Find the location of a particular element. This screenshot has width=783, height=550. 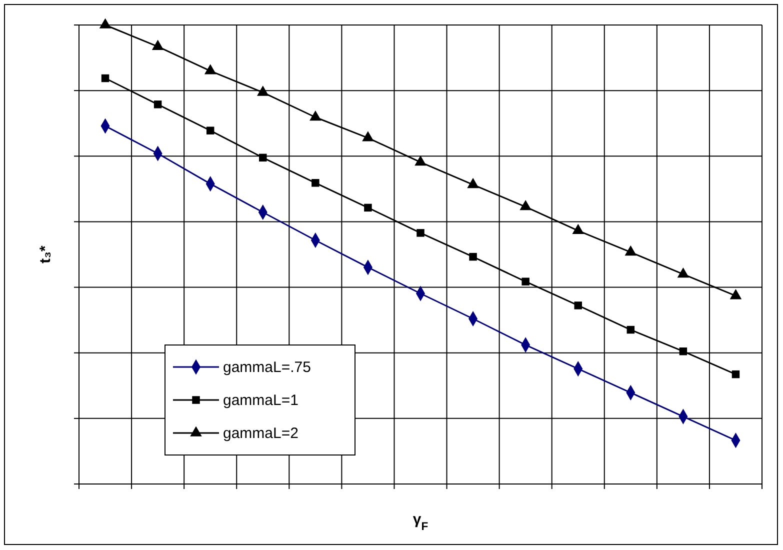

legend-label: gammaL=2 is located at coordinates (260, 433).